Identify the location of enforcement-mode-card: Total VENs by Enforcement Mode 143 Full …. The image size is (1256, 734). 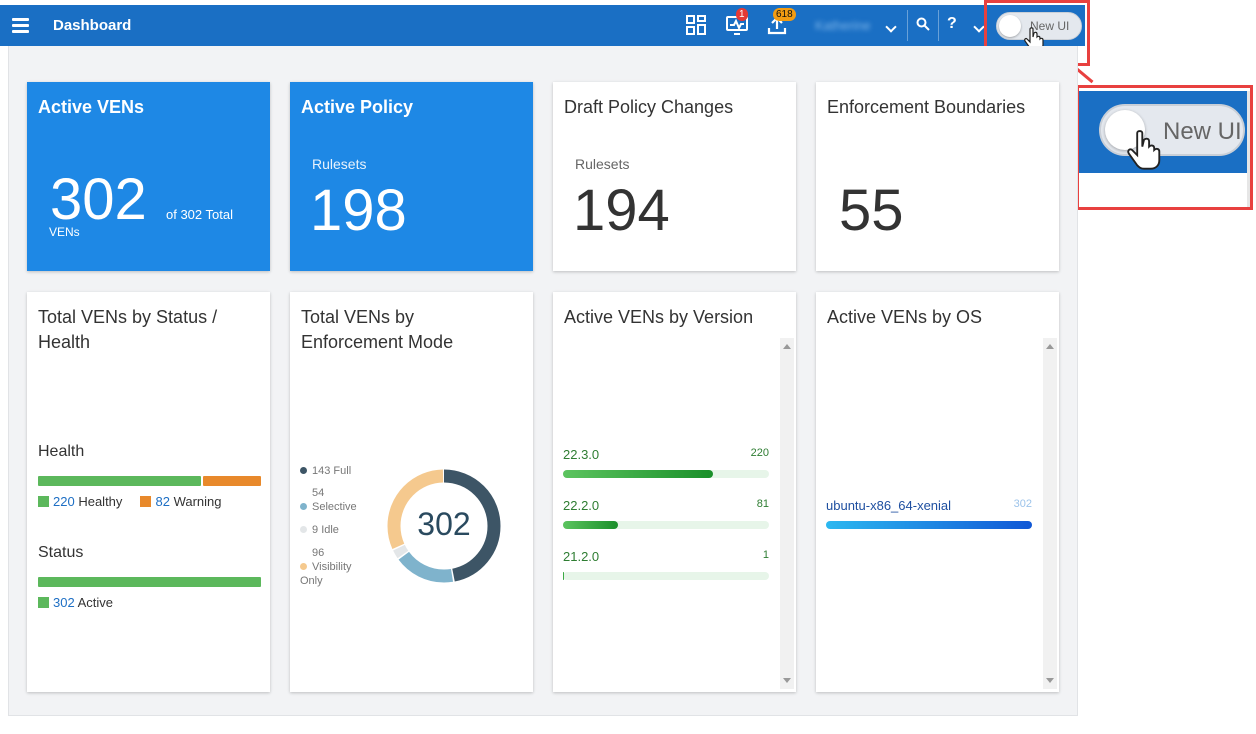
(411, 492).